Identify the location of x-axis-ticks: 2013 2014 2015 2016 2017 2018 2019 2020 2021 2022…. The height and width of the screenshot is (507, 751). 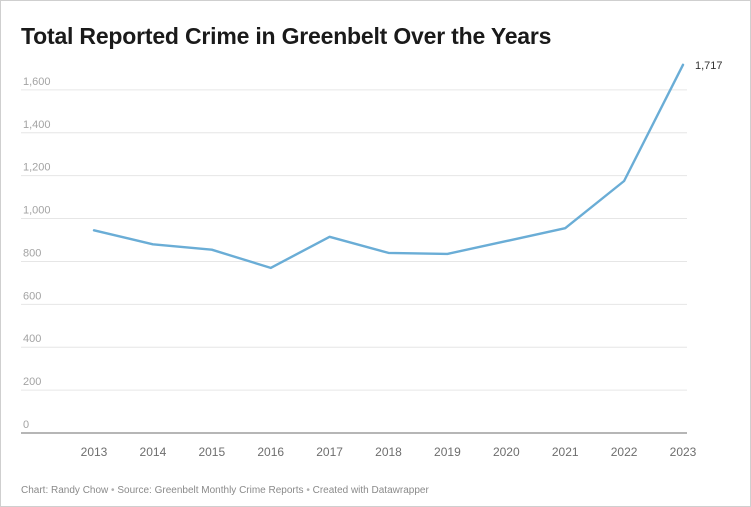
(389, 452).